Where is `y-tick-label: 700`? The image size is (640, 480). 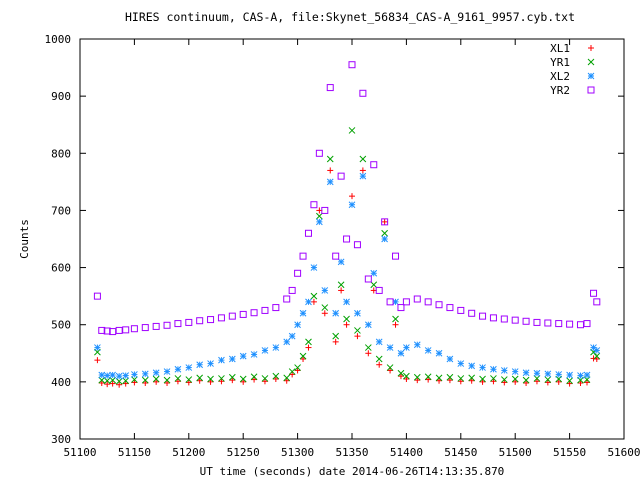 y-tick-label: 700 is located at coordinates (61, 210).